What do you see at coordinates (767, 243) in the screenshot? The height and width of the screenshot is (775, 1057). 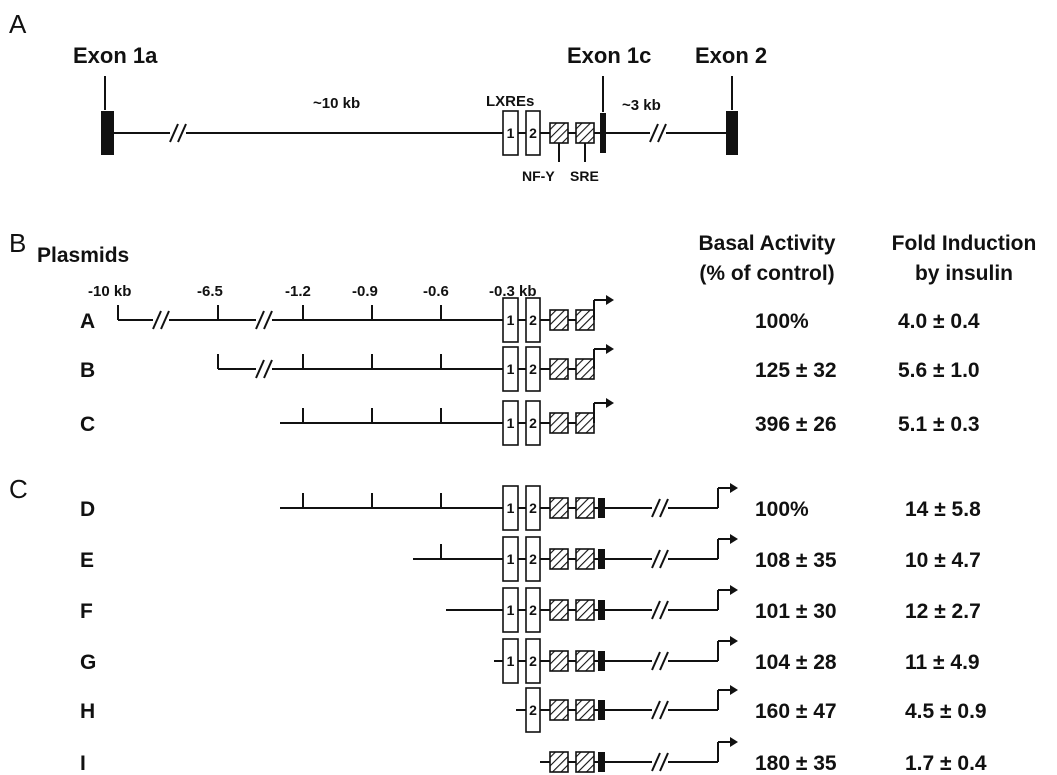 I see `basal-activity-header: Basal Activity` at bounding box center [767, 243].